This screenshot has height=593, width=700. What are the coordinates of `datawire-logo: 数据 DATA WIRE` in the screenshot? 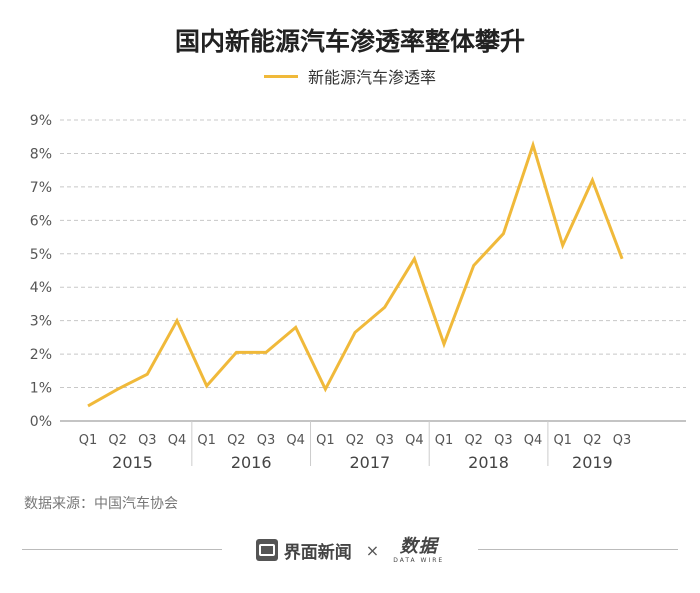 It's located at (419, 549).